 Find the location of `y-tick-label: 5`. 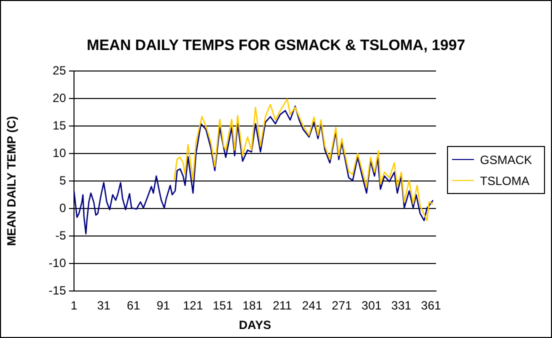

y-tick-label: 5 is located at coordinates (62, 180).